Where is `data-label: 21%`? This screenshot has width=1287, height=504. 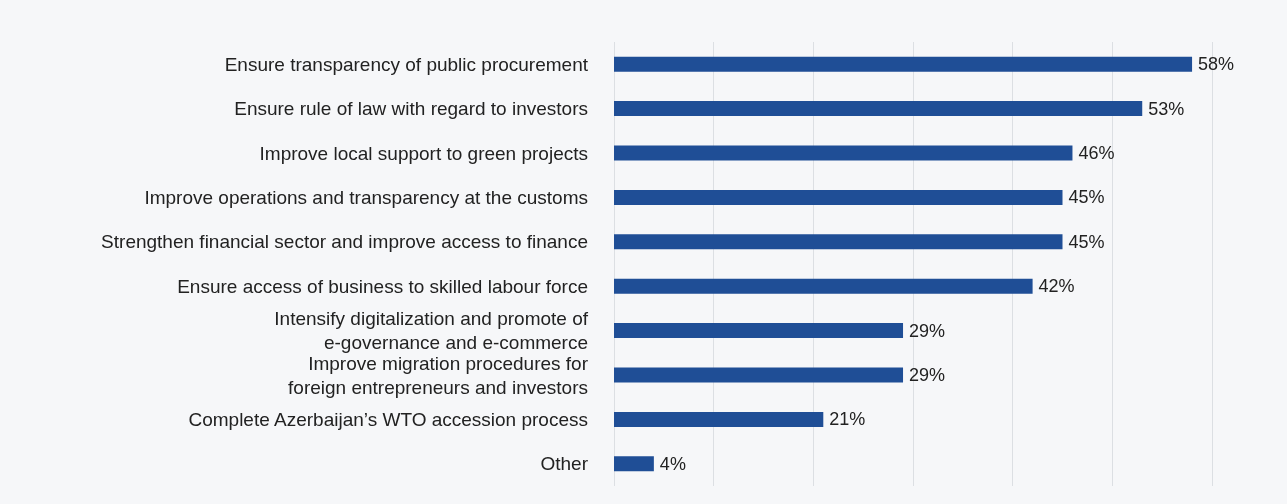
data-label: 21% is located at coordinates (847, 419).